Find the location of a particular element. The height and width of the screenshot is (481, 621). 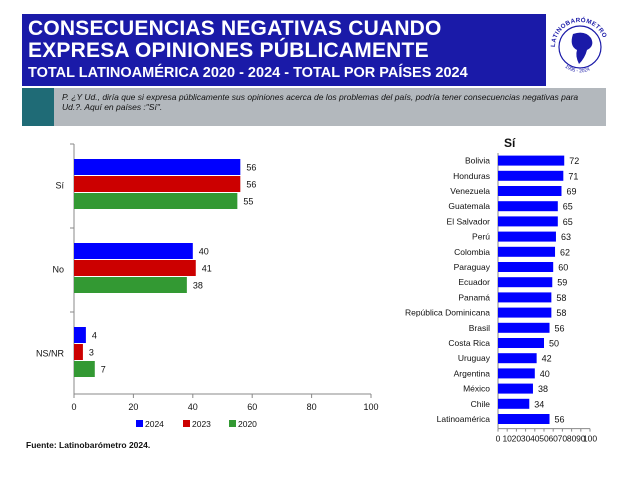

legend-swatch-2020 is located at coordinates (232, 423).